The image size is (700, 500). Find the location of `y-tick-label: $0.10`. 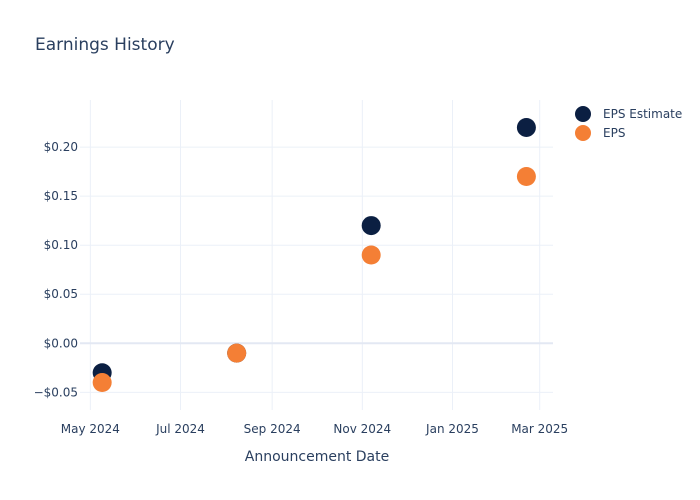

y-tick-label: $0.10 is located at coordinates (61, 245).